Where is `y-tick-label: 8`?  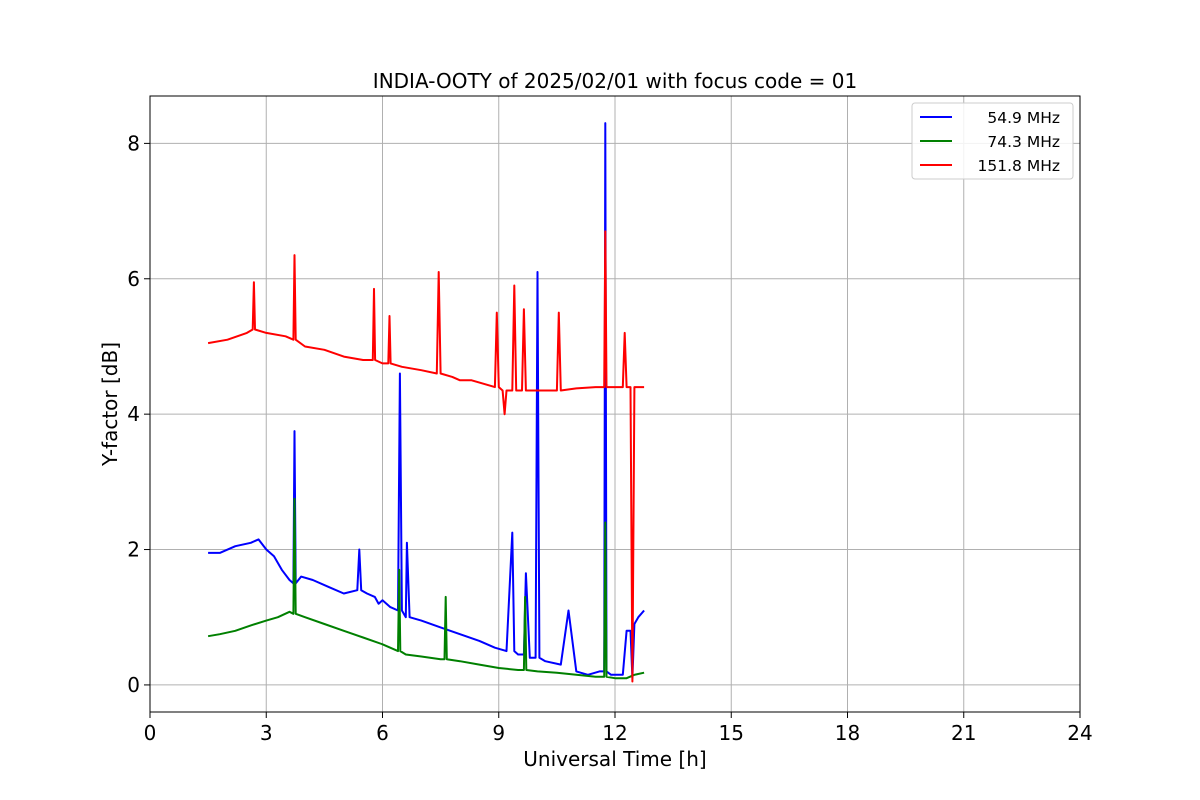
y-tick-label: 8 is located at coordinates (133, 143).